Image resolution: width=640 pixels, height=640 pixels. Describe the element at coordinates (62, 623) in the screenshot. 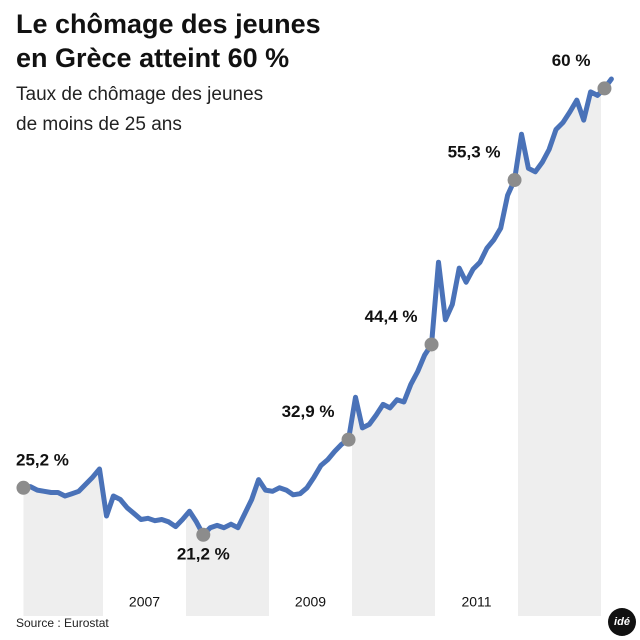

I see `source: Source : Eurostat` at that location.